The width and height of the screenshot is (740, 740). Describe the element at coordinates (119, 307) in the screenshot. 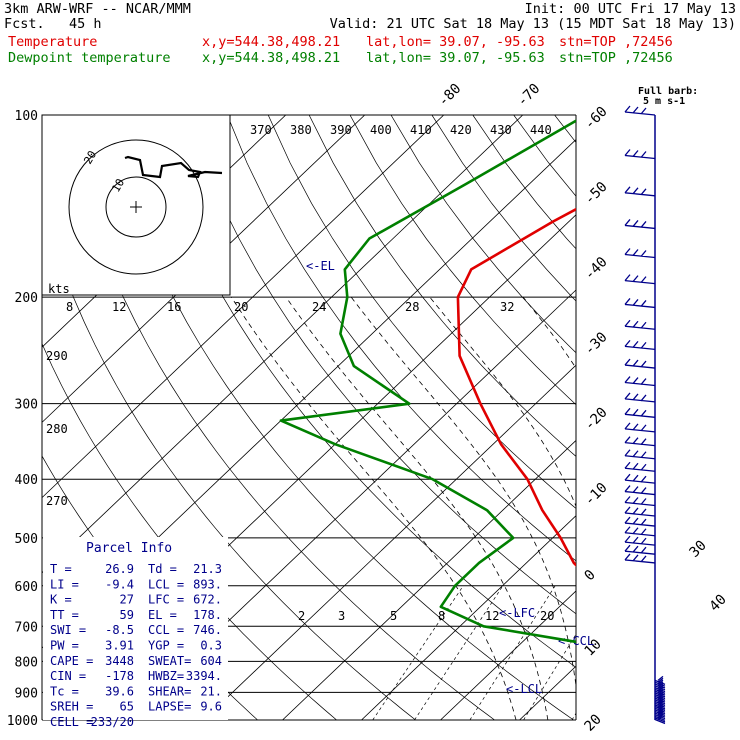

I see `hodograph-speed-tick: 12` at that location.